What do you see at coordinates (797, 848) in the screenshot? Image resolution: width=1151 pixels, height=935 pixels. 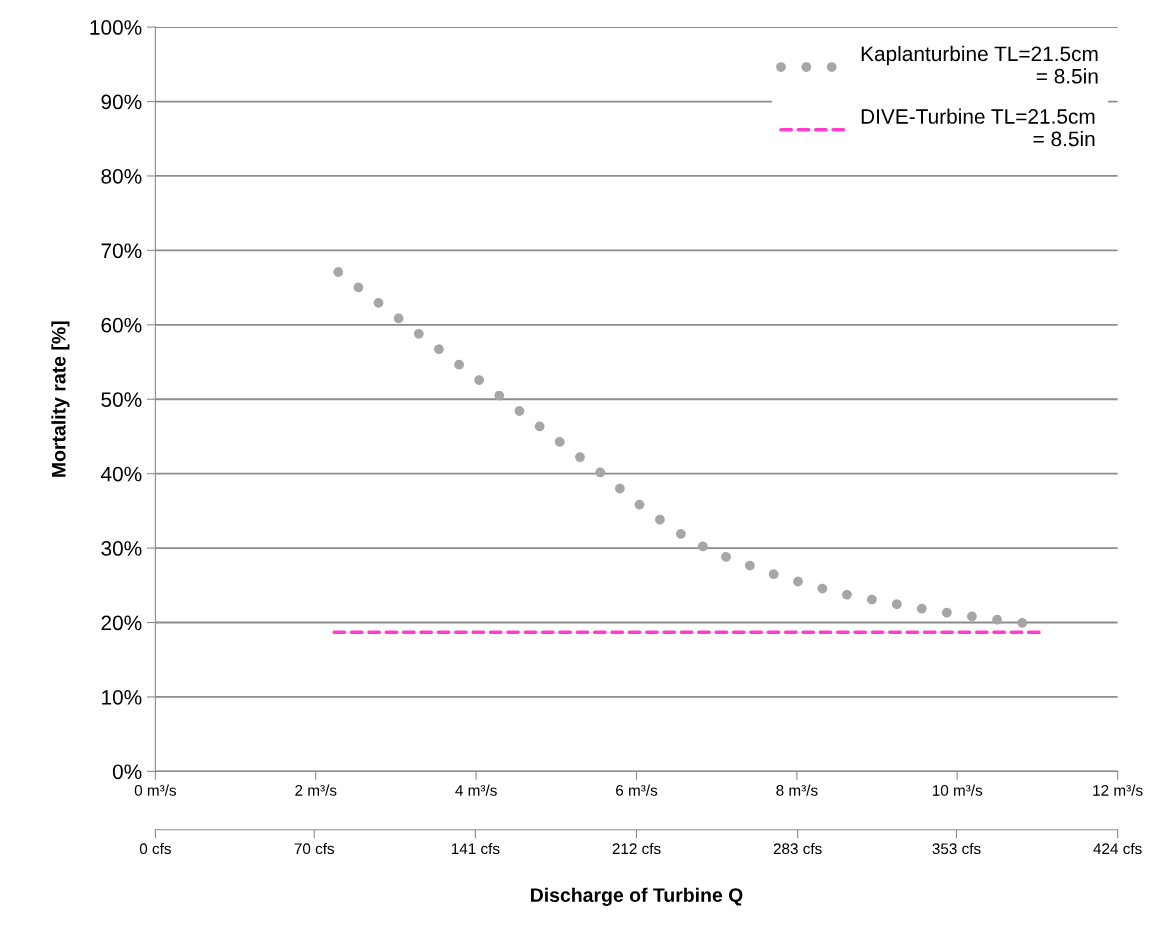 I see `x2-tick-label: 283 cfs` at bounding box center [797, 848].